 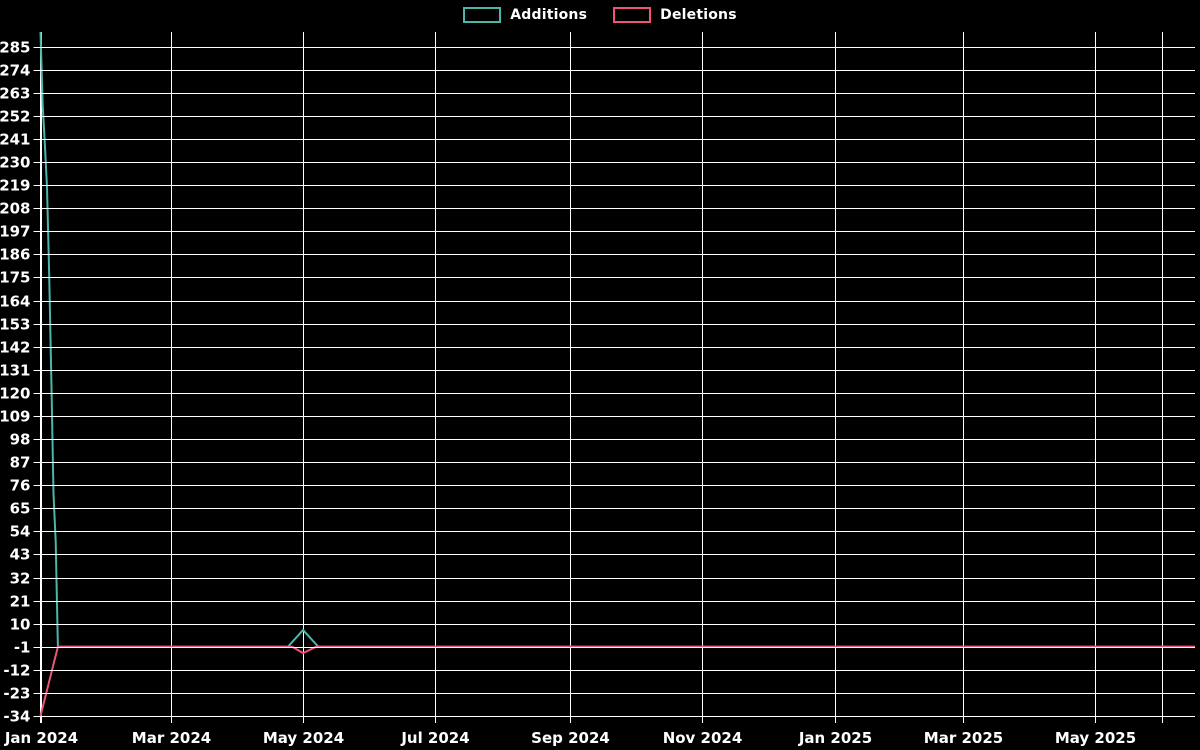 What do you see at coordinates (20, 625) in the screenshot?
I see `y-tick-label: 10` at bounding box center [20, 625].